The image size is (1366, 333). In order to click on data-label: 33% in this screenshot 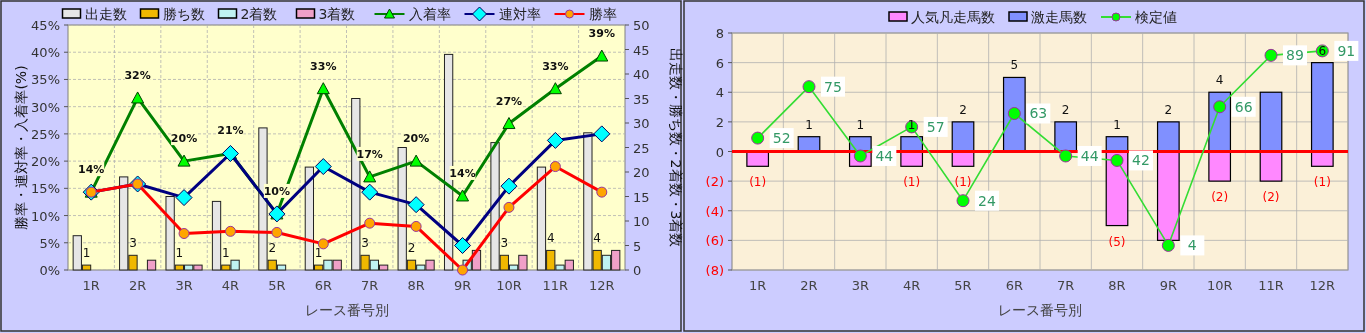, I will do `click(323, 66)`.